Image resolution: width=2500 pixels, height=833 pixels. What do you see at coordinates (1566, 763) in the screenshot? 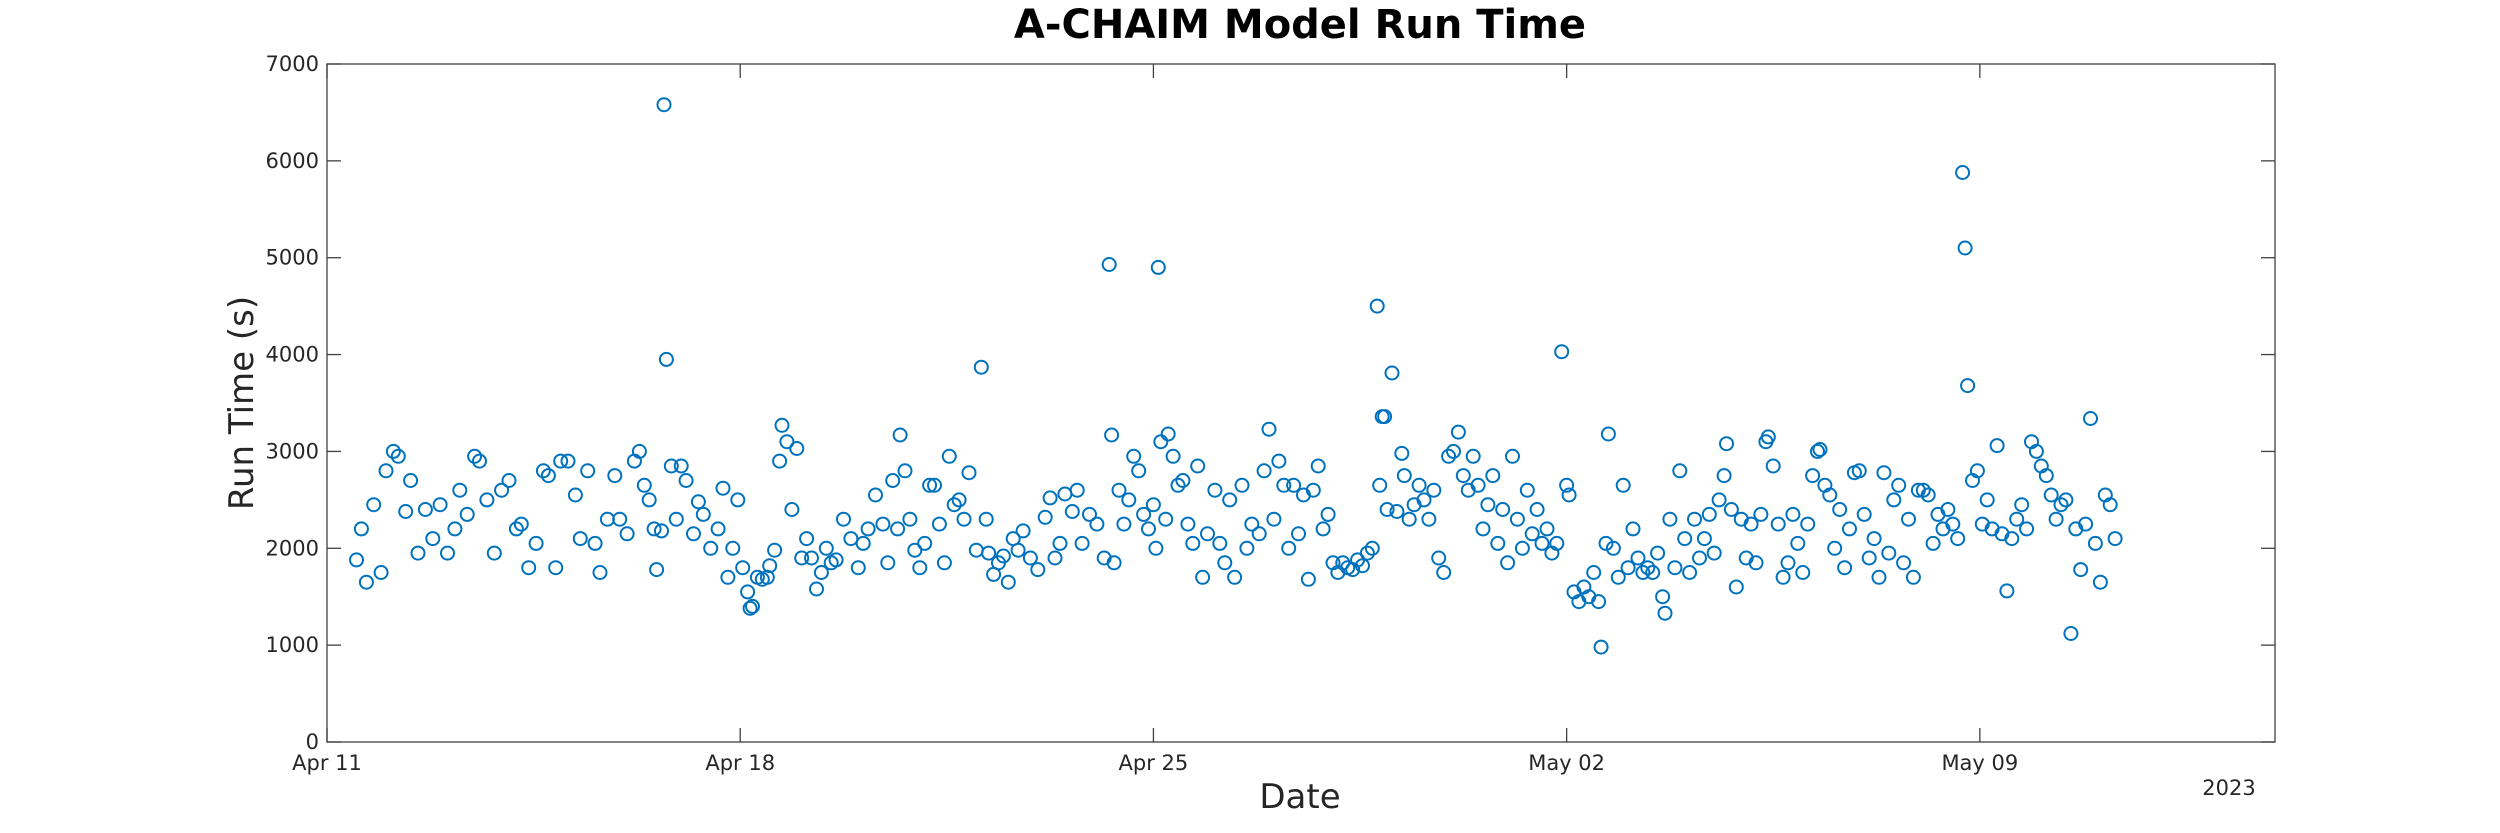
I see `x-tick-label: May 02` at bounding box center [1566, 763].